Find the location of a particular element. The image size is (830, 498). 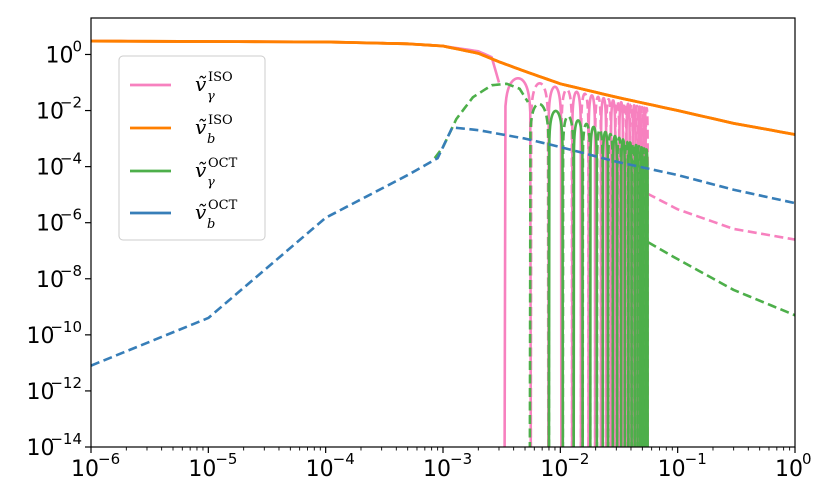

x-tick-exponent: −3 is located at coordinates (461, 459).